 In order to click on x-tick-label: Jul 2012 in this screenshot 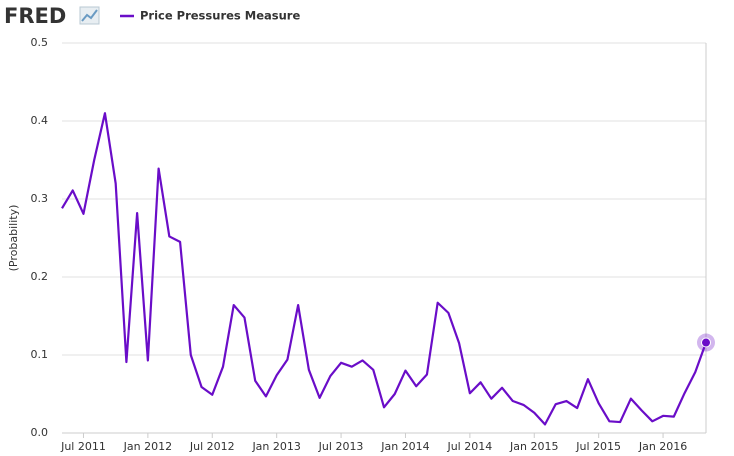, I will do `click(212, 446)`.